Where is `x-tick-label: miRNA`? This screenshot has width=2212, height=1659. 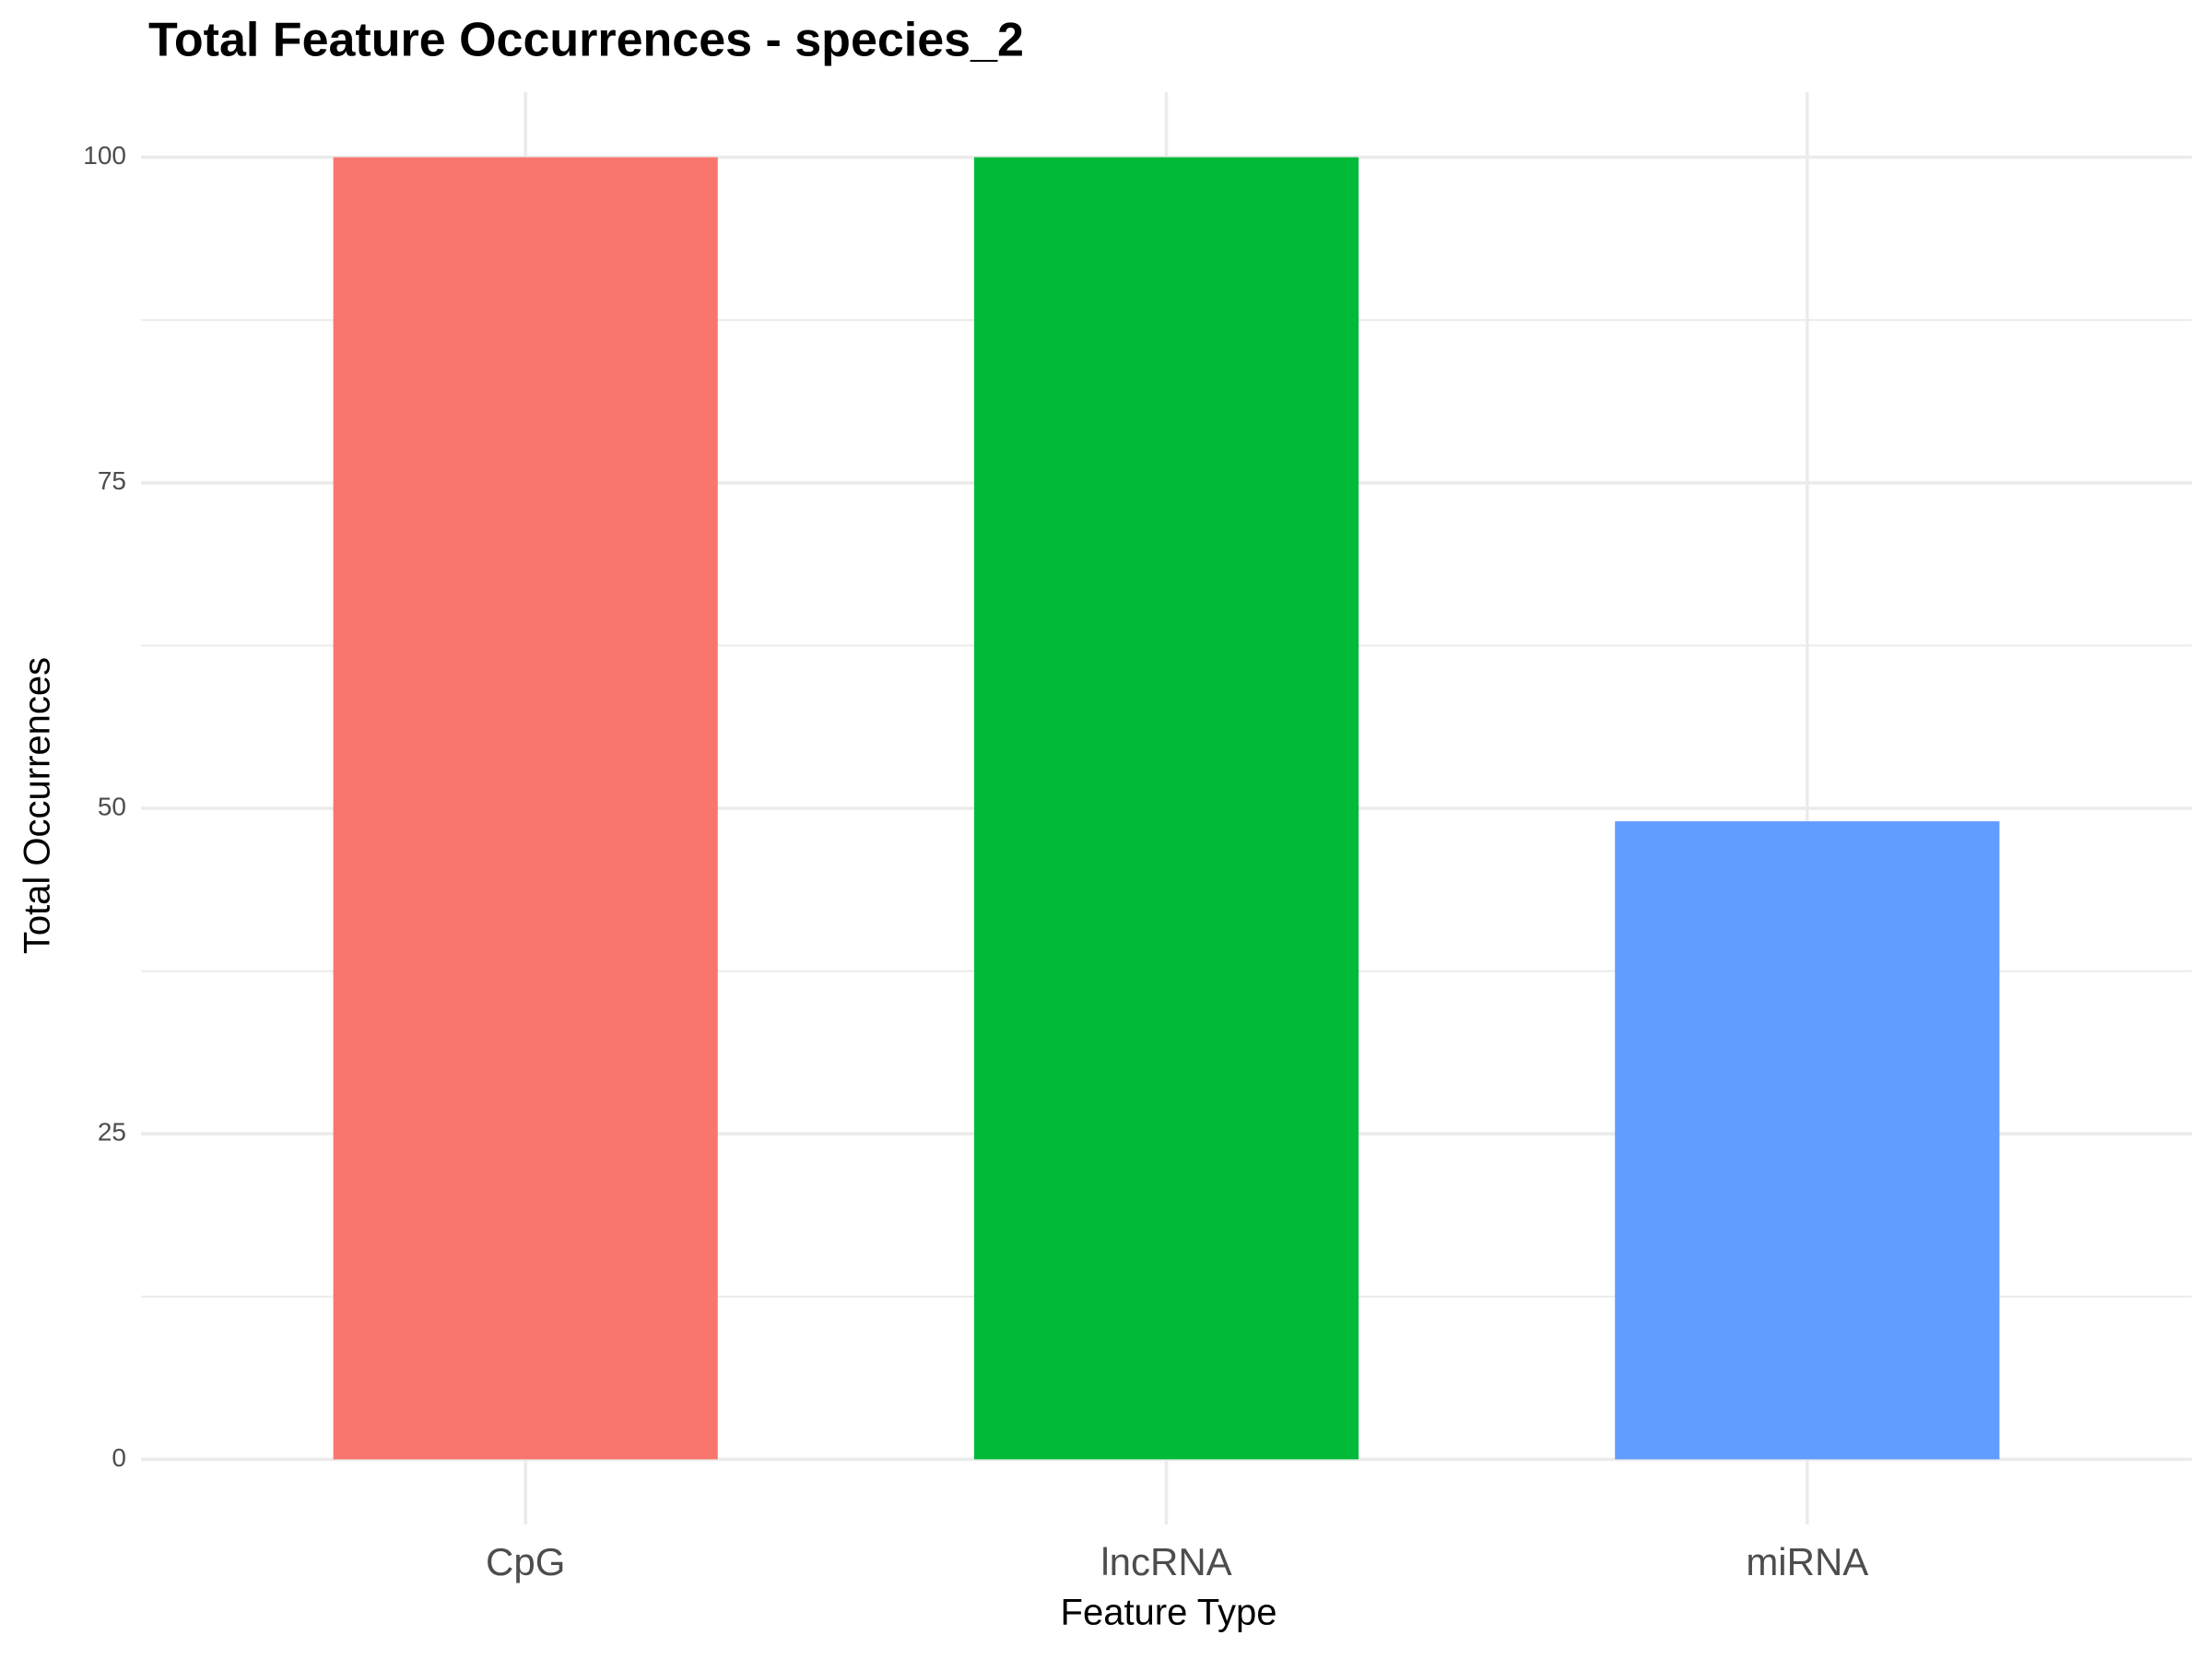 x-tick-label: miRNA is located at coordinates (1807, 1561).